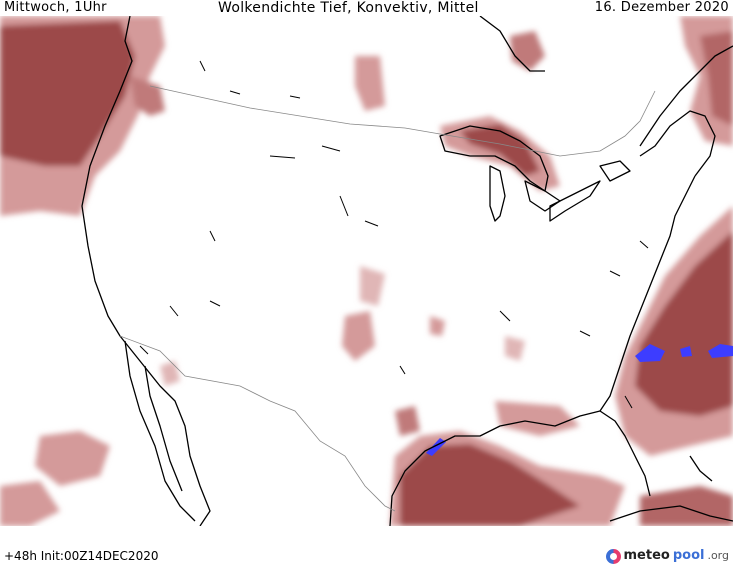 This screenshot has width=733, height=566. Describe the element at coordinates (257, 423) in the screenshot. I see `border-us-mexico` at that location.